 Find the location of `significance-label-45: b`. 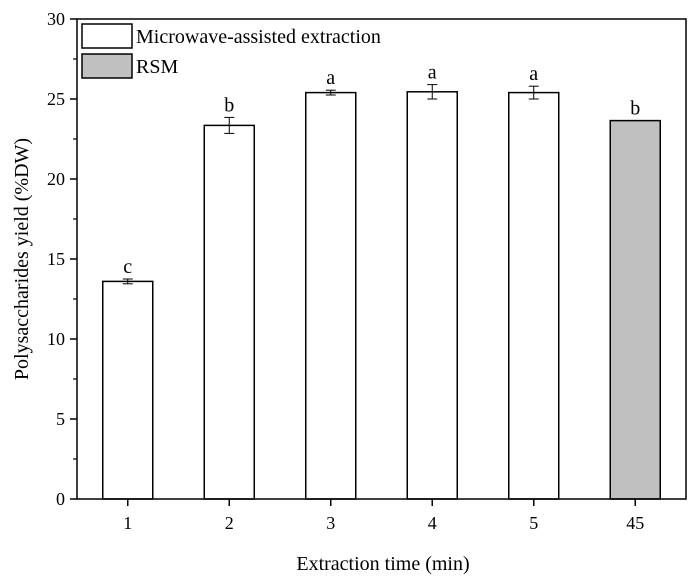

significance-label-45: b is located at coordinates (635, 109).